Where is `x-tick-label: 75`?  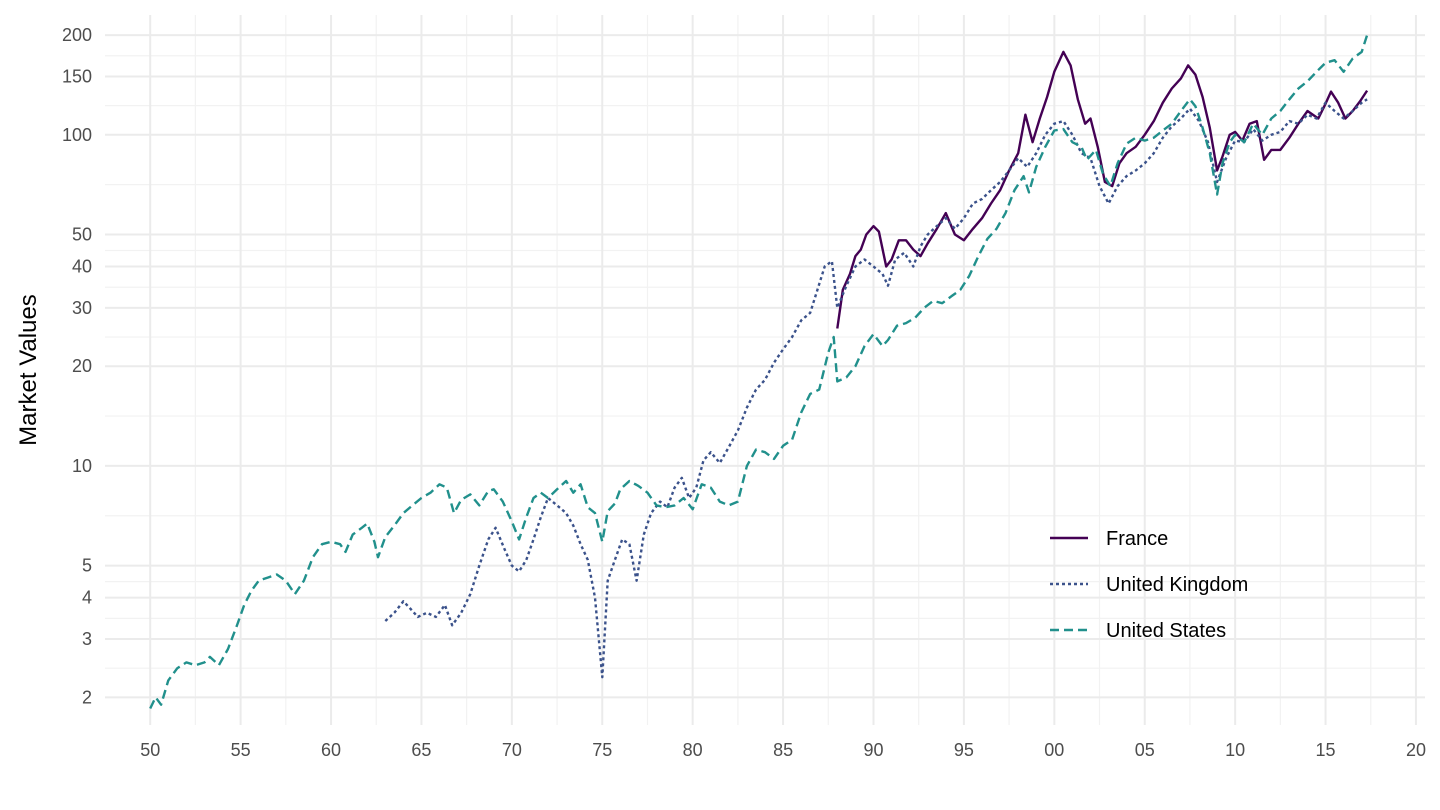 x-tick-label: 75 is located at coordinates (602, 750).